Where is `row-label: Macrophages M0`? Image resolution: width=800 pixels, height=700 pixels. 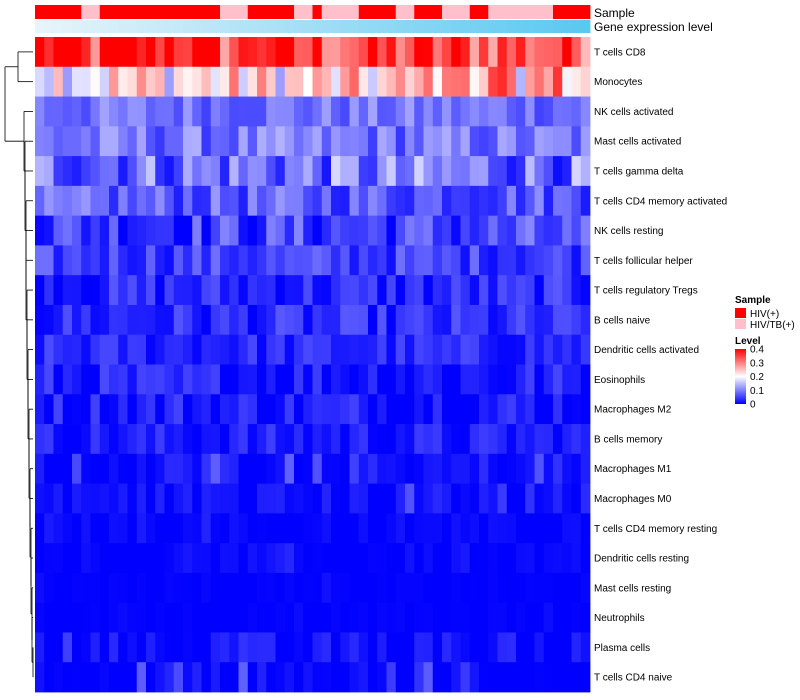
row-label: Macrophages M0 is located at coordinates (633, 499).